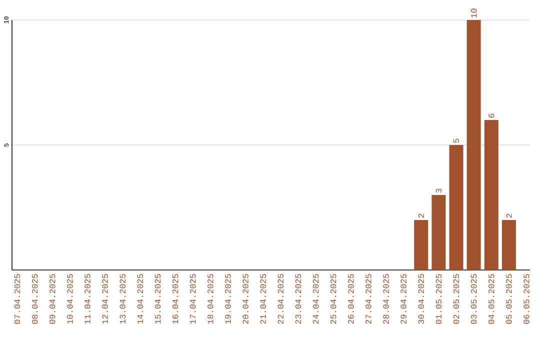 This screenshot has height=340, width=540. What do you see at coordinates (421, 299) in the screenshot?
I see `x-tick-label: 30.04.2025` at bounding box center [421, 299].